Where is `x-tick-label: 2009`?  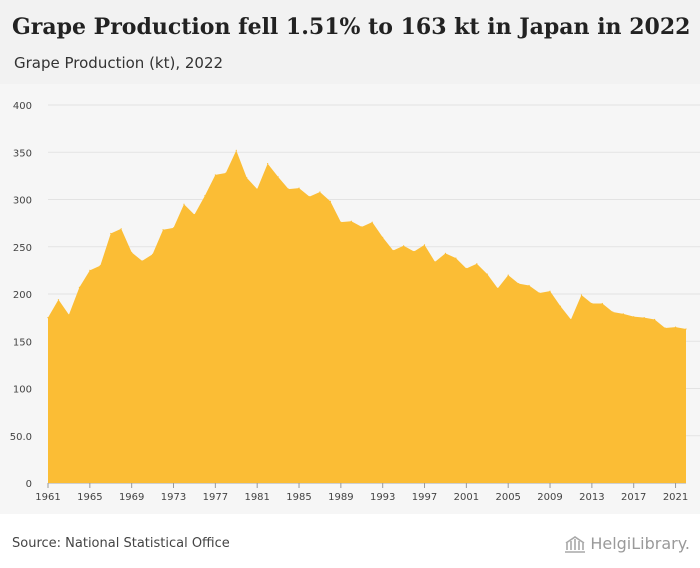
x-tick-label: 2009 is located at coordinates (549, 497).